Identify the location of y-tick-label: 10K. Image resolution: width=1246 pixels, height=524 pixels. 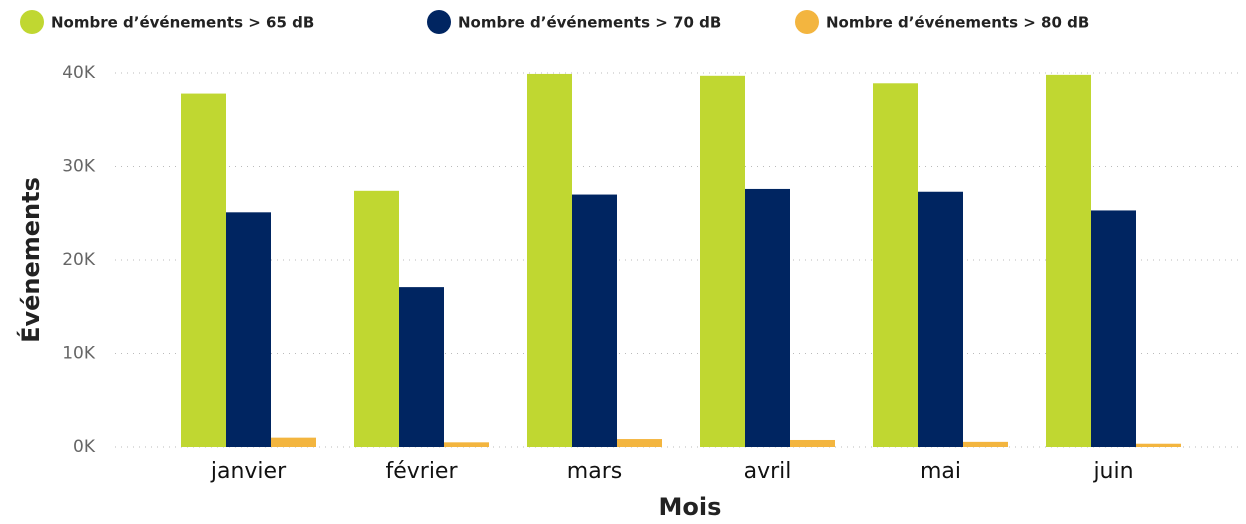
(79, 354).